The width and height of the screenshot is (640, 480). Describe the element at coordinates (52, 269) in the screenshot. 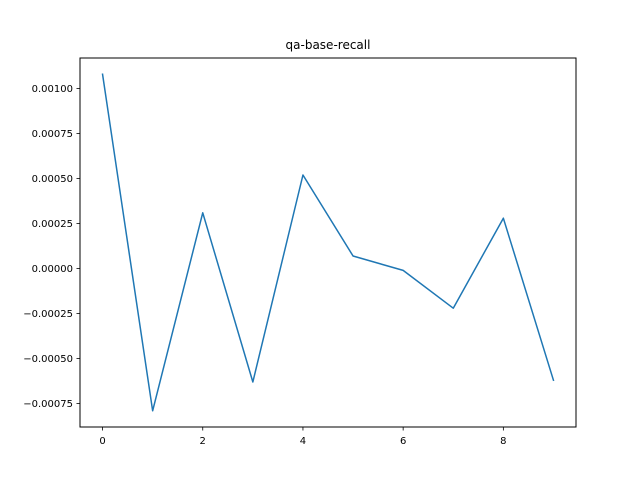

I see `y-tick-label: 0.00000` at that location.